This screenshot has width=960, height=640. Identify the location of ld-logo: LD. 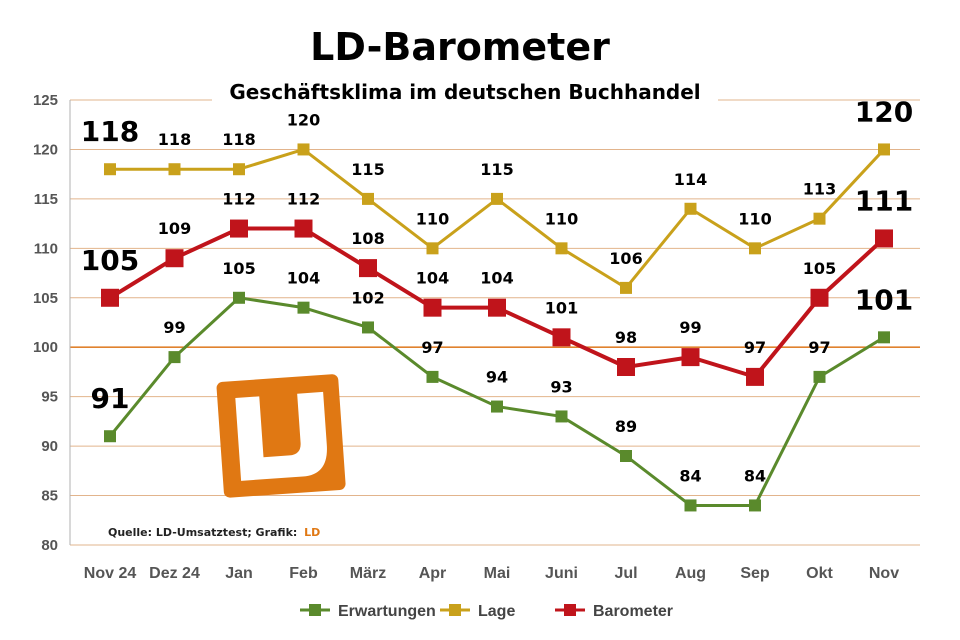
(281, 436).